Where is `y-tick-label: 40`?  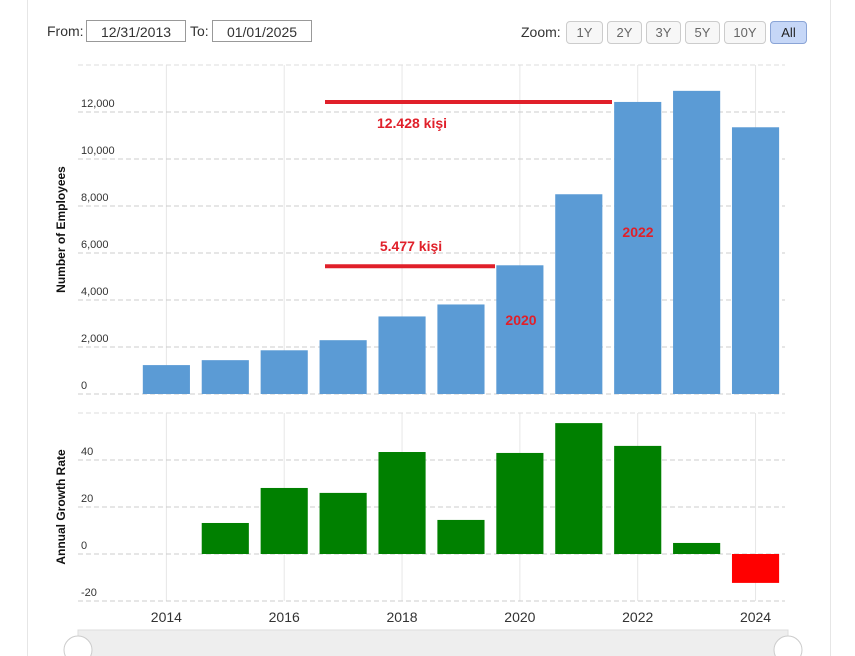 y-tick-label: 40 is located at coordinates (87, 452).